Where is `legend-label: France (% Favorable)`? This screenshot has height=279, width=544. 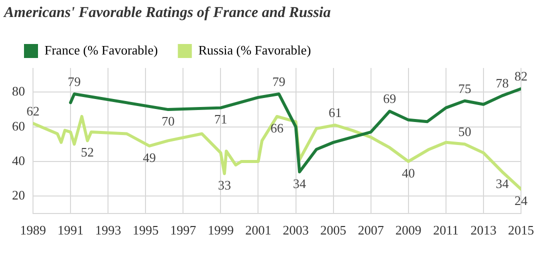 legend-label: France (% Favorable) is located at coordinates (101, 50).